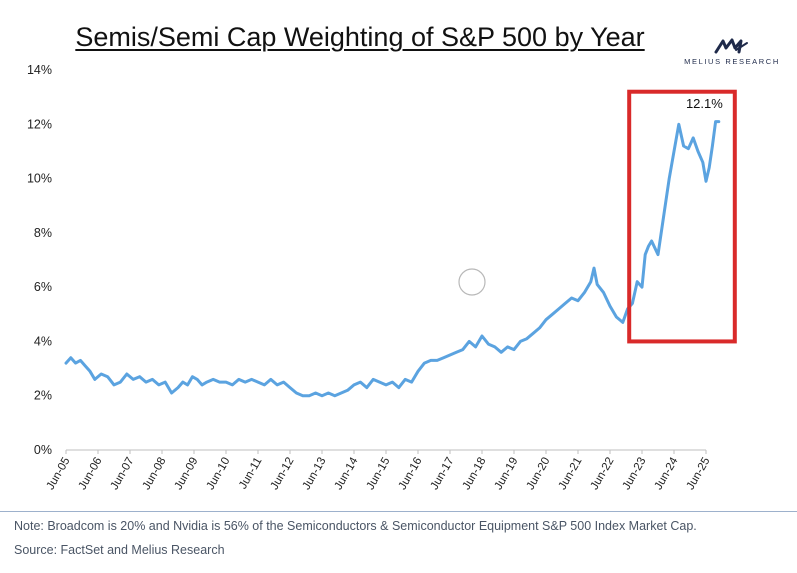 This screenshot has width=797, height=573. I want to click on data-label: 12.1%, so click(704, 103).